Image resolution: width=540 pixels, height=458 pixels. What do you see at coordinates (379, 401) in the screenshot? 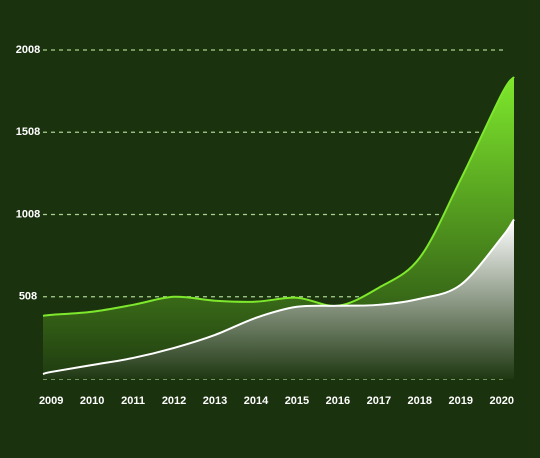
I see `x-tick-label: 2017` at bounding box center [379, 401].